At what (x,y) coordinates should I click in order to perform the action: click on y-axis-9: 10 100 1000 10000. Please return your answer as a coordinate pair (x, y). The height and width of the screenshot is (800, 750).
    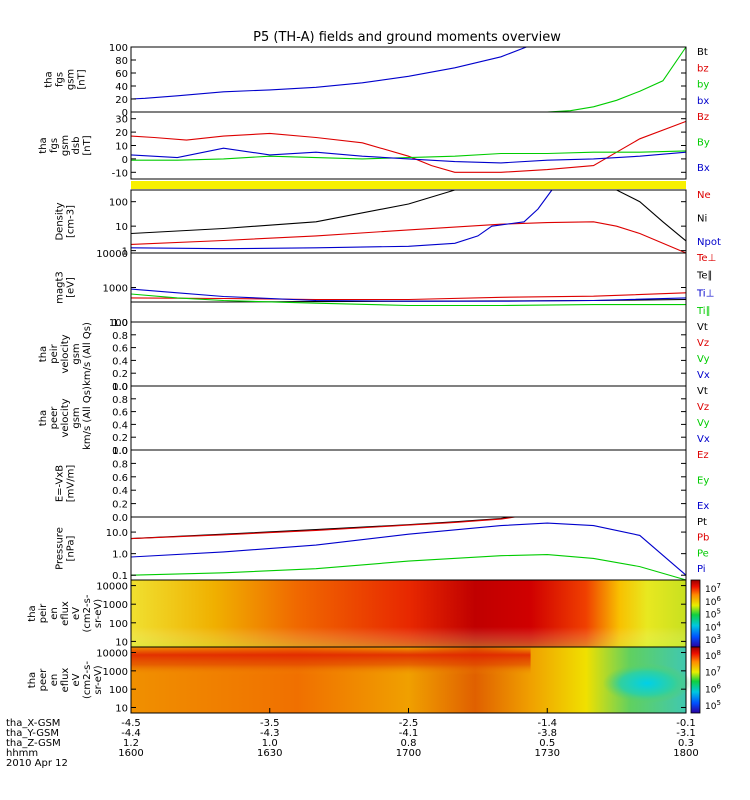
    Looking at the image, I should click on (391, 681).